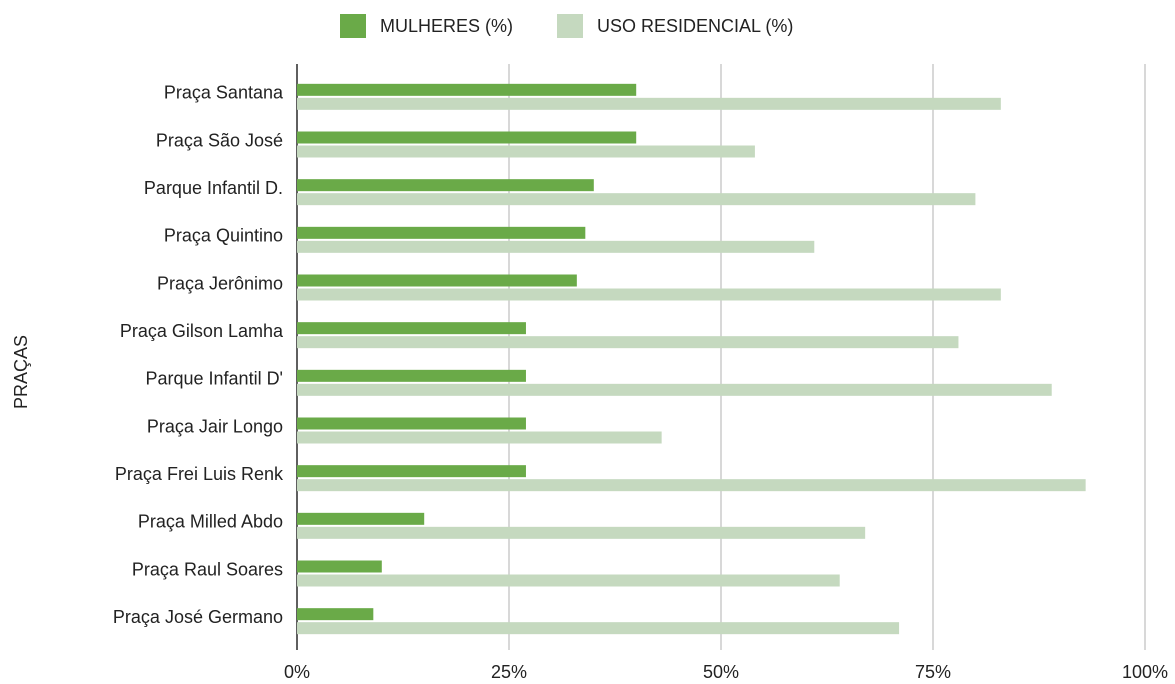  Describe the element at coordinates (297, 672) in the screenshot. I see `x-tick-label: 0%` at that location.